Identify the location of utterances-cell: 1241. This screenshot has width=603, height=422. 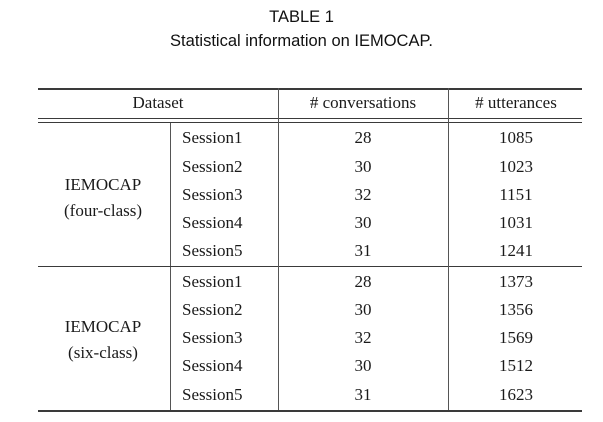
(516, 250).